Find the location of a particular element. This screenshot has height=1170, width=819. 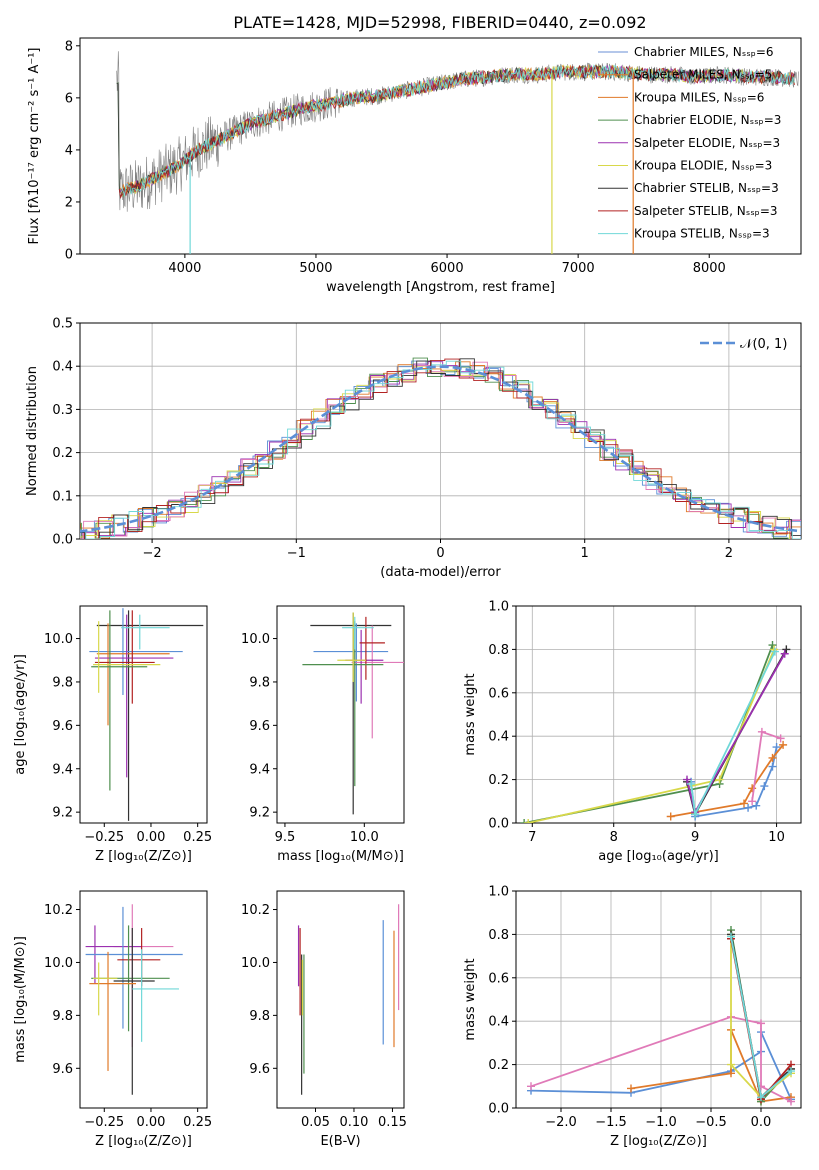

x-tick-label: 10 is located at coordinates (776, 837).